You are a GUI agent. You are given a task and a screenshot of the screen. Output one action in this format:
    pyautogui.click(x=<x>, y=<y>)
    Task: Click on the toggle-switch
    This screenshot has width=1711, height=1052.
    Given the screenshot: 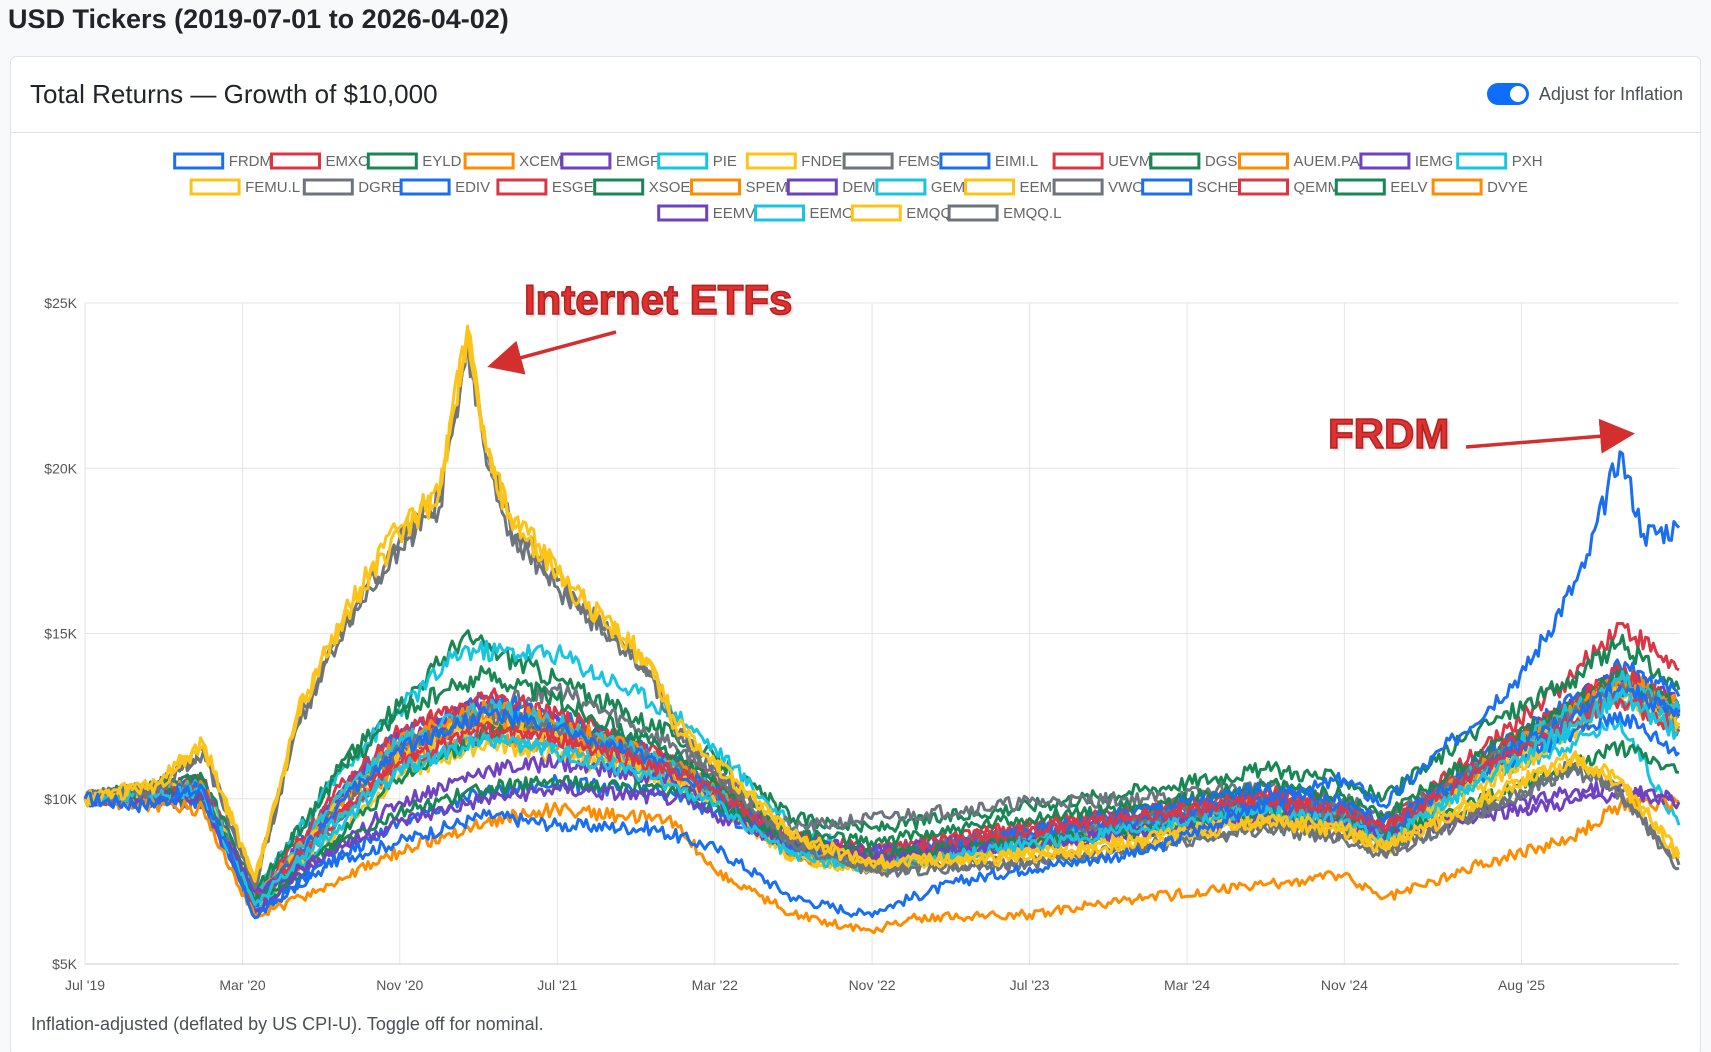 What is the action you would take?
    pyautogui.click(x=1507, y=94)
    